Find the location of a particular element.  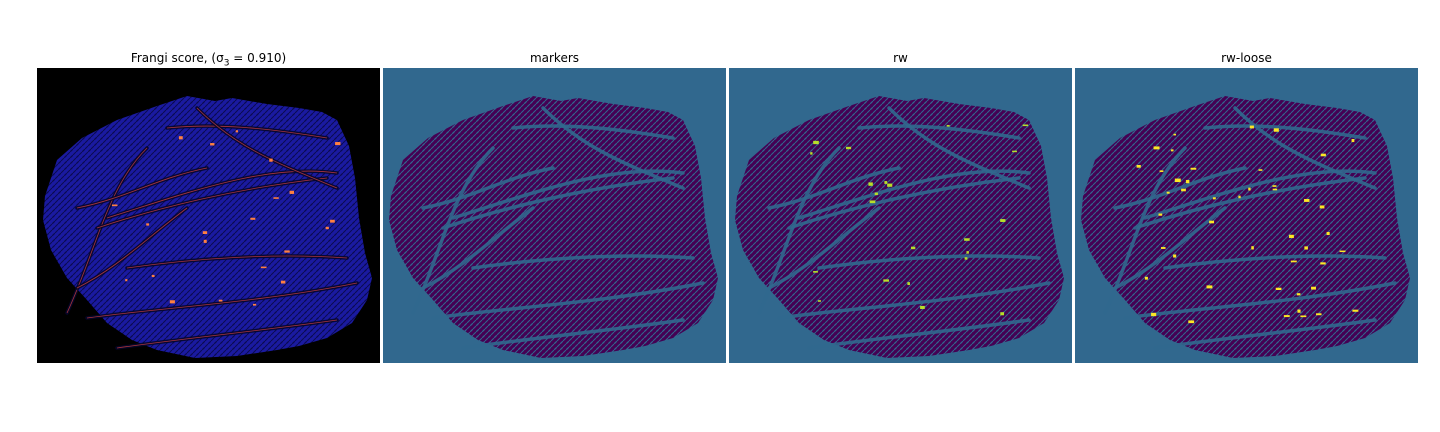

panel-title: rw is located at coordinates (900, 58).